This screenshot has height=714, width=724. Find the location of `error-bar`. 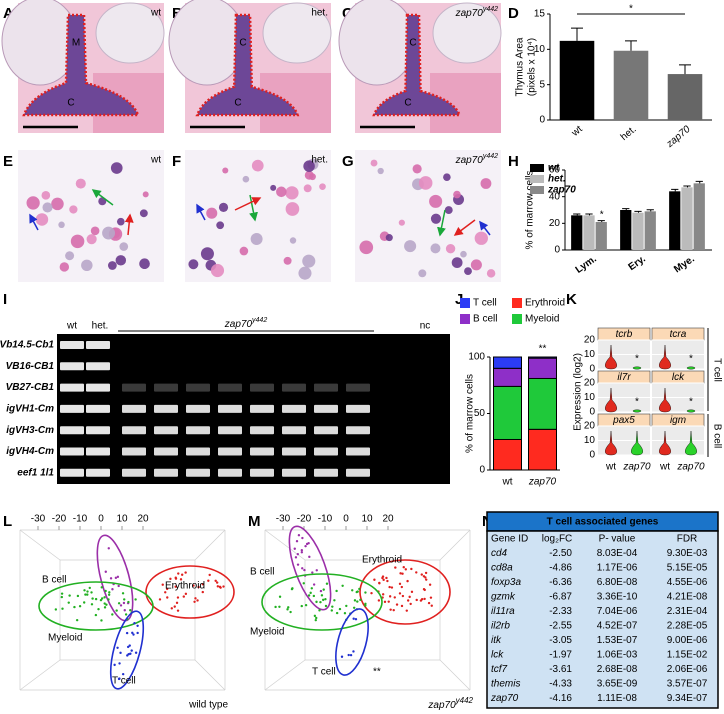

error-bar is located at coordinates (601, 221).